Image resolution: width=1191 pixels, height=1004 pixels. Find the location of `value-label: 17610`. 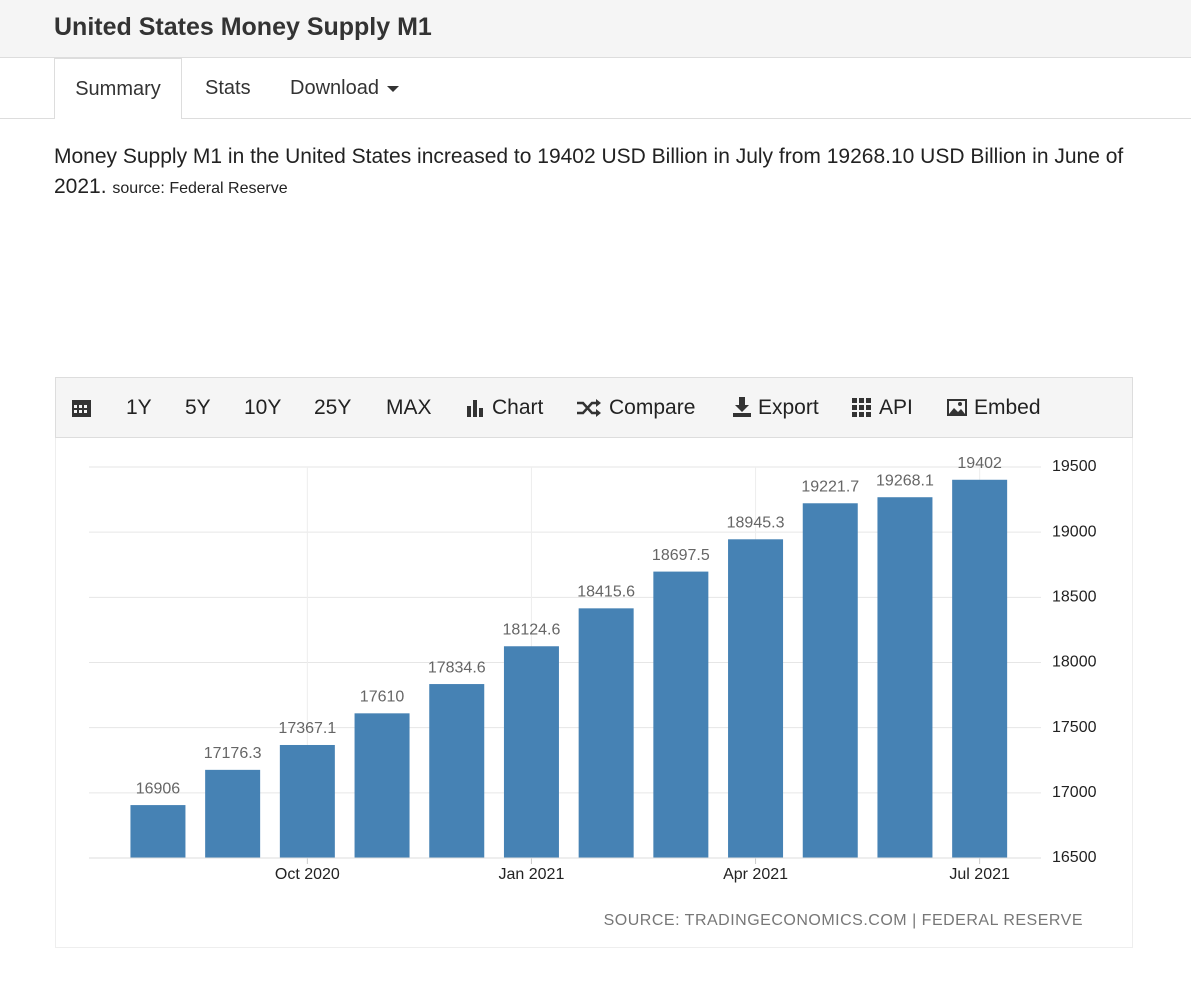

value-label: 17610 is located at coordinates (382, 697).